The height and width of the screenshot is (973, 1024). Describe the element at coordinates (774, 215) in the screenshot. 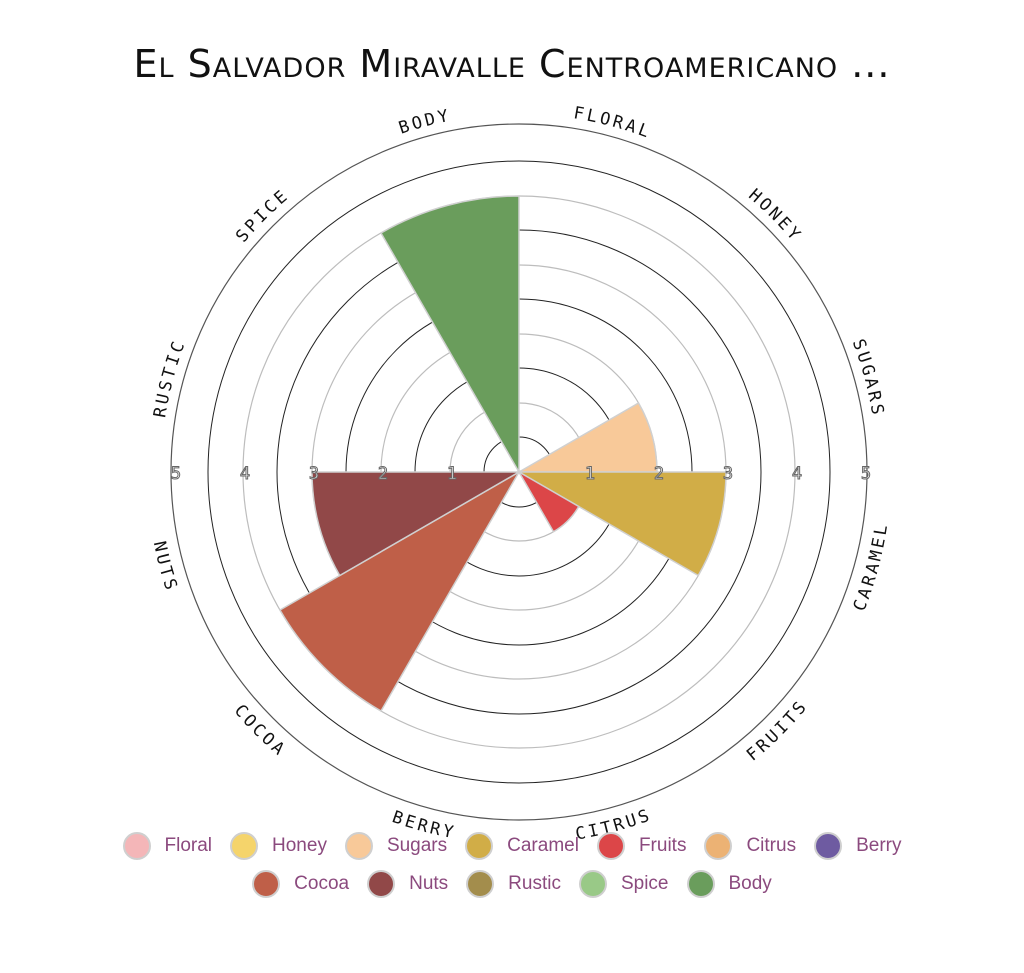

I see `category-label-honey: HONEY` at that location.